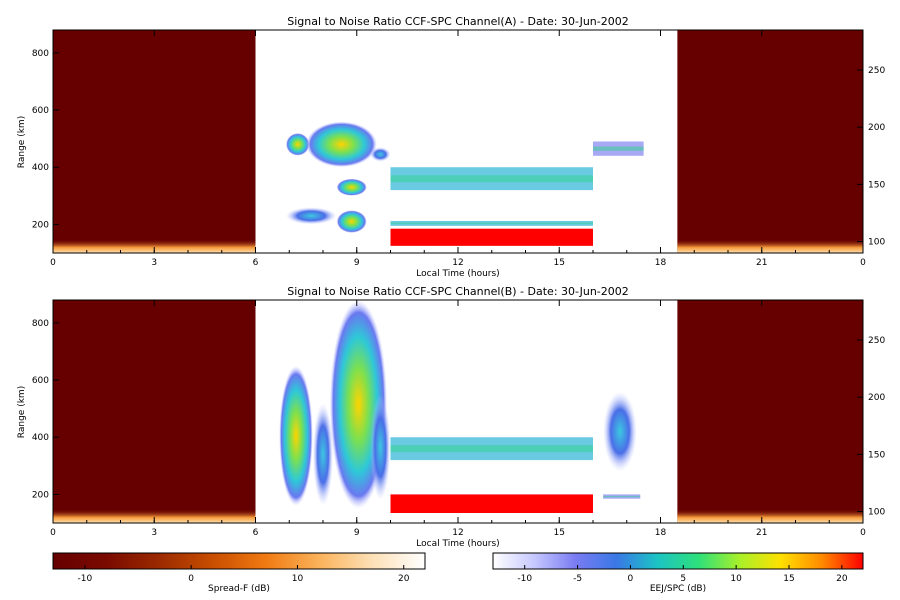  Describe the element at coordinates (678, 589) in the screenshot. I see `colorbar-ejspc-label: EEJ/SPC (dB)` at that location.